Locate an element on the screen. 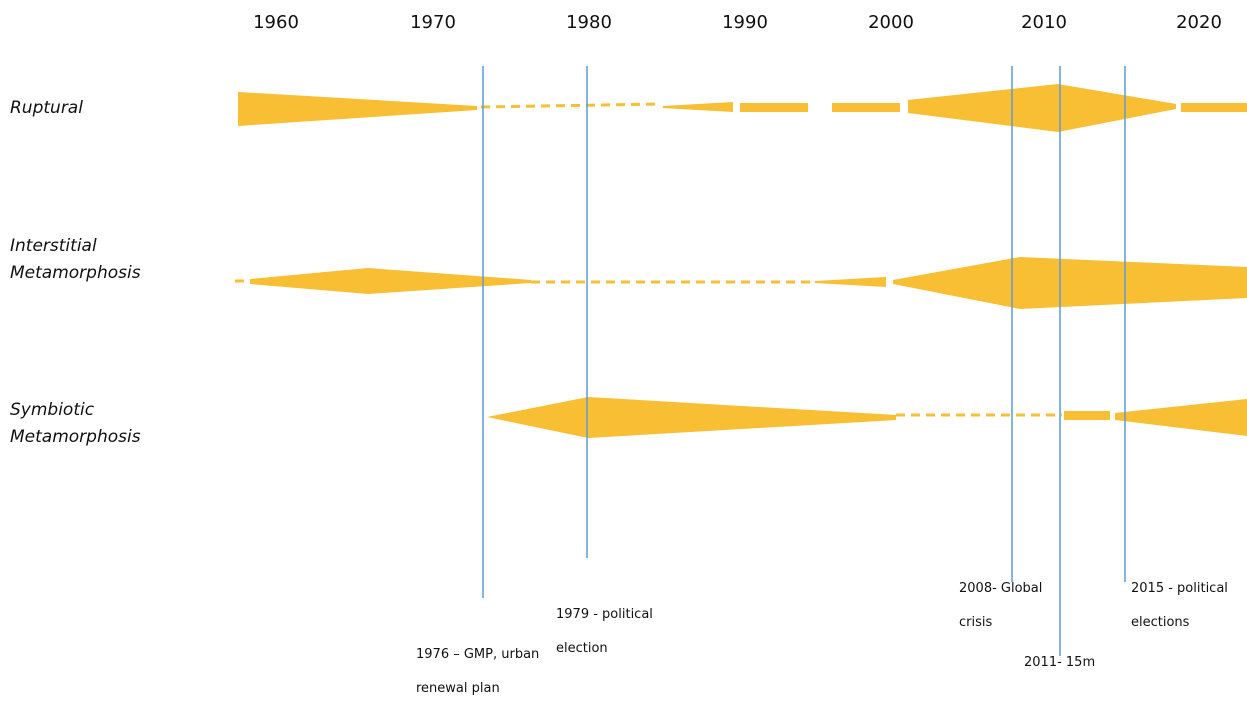 The height and width of the screenshot is (714, 1247). event-label-line: elections is located at coordinates (1160, 622).